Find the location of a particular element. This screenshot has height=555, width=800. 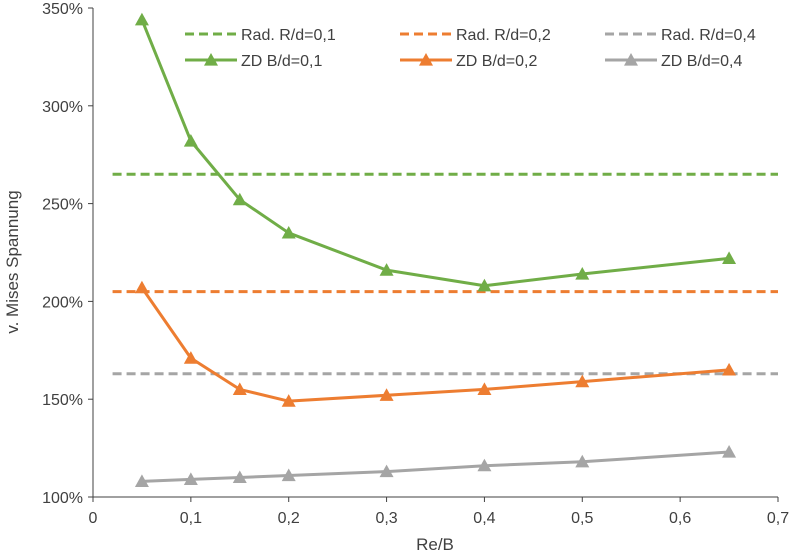

legend-label: ZD B/d=0,2 is located at coordinates (496, 61).